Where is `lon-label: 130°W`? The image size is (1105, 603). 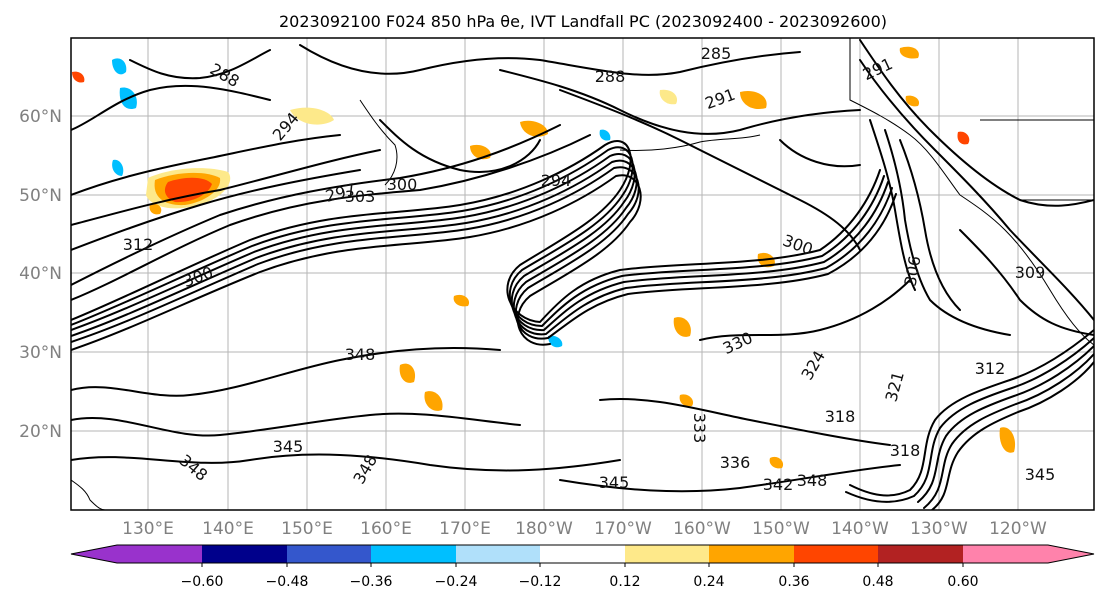 lon-label: 130°W is located at coordinates (939, 529).